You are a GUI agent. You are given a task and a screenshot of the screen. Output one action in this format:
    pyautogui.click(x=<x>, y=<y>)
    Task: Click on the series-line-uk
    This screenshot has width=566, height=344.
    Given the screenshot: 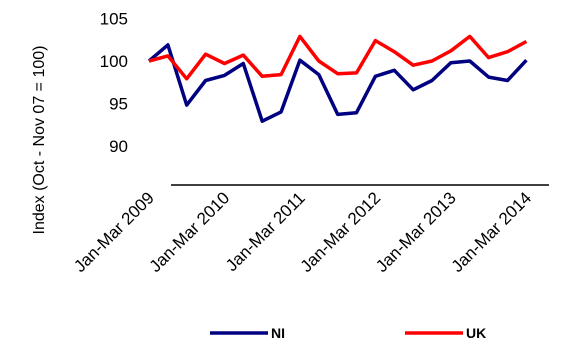 What is the action you would take?
    pyautogui.click(x=338, y=57)
    